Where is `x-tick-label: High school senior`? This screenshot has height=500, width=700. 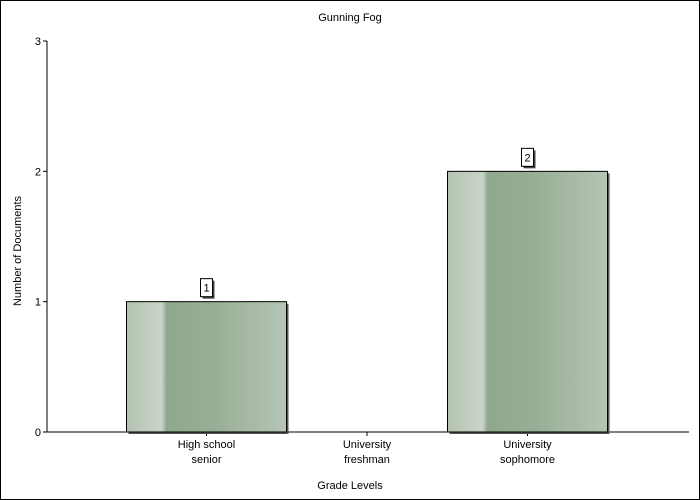 x-tick-label: High school senior is located at coordinates (206, 452).